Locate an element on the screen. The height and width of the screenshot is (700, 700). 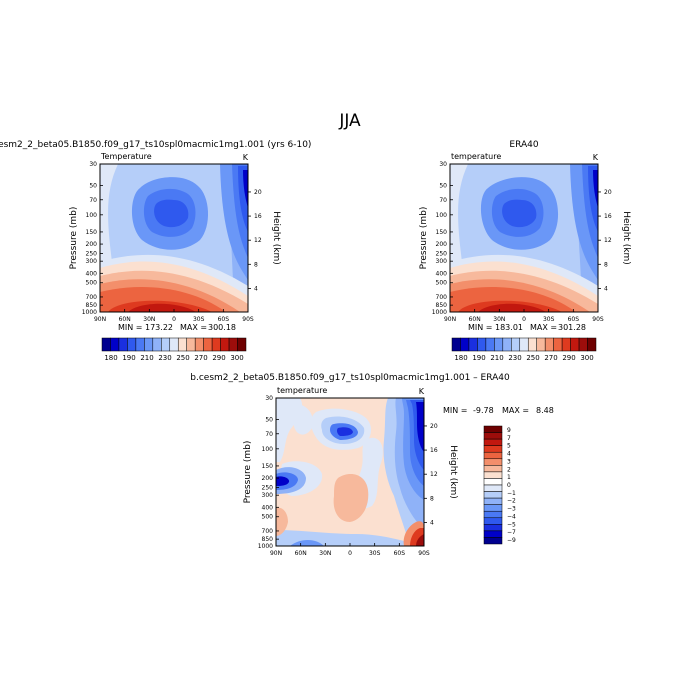
panel-difference-colorbar-label: −2 is located at coordinates (511, 501).